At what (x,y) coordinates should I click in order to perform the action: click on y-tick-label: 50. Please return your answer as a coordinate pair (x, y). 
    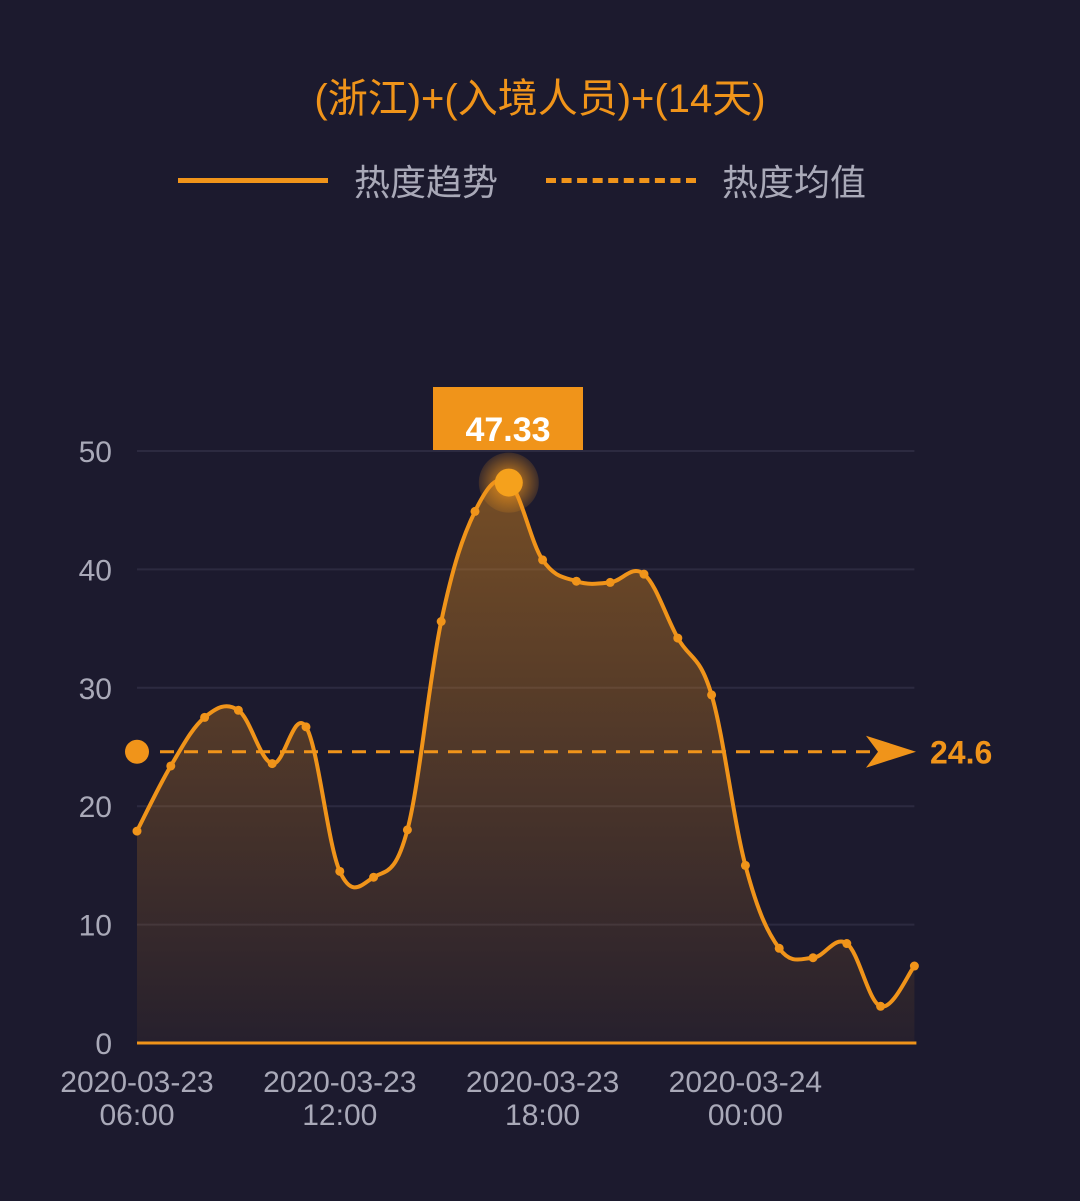
    Looking at the image, I should click on (95, 452).